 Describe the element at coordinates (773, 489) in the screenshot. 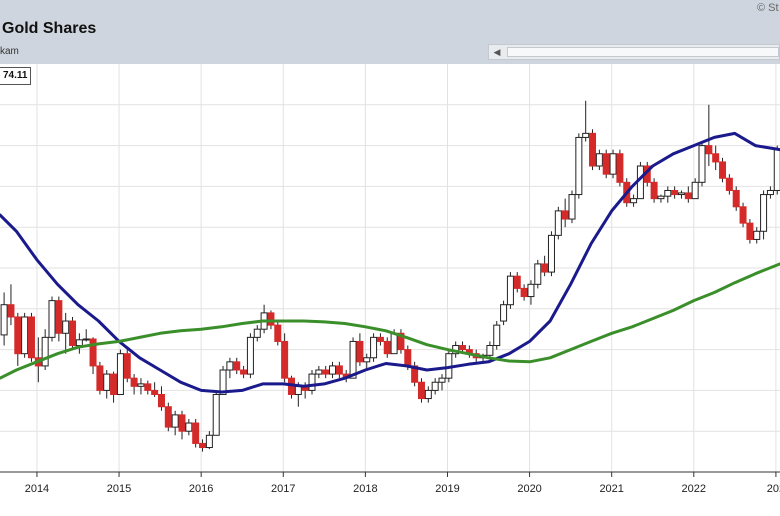

I see `x-tick-label: 202` at that location.